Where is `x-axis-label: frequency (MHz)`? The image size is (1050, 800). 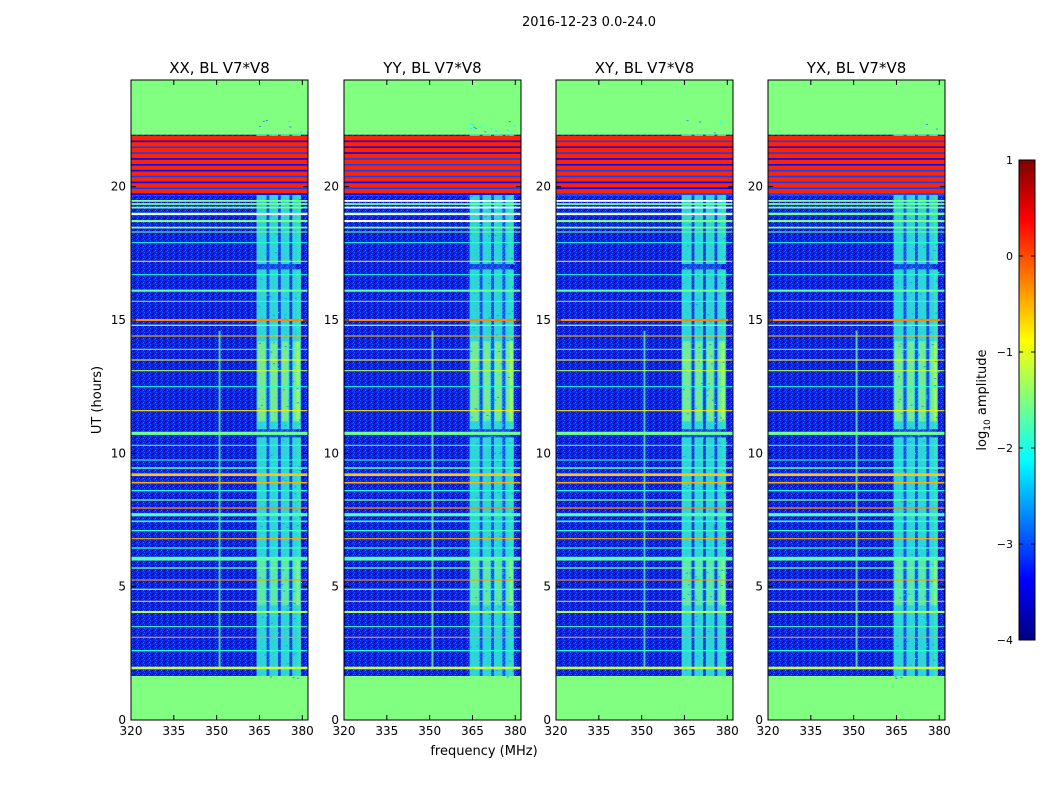
x-axis-label: frequency (MHz) is located at coordinates (483, 751).